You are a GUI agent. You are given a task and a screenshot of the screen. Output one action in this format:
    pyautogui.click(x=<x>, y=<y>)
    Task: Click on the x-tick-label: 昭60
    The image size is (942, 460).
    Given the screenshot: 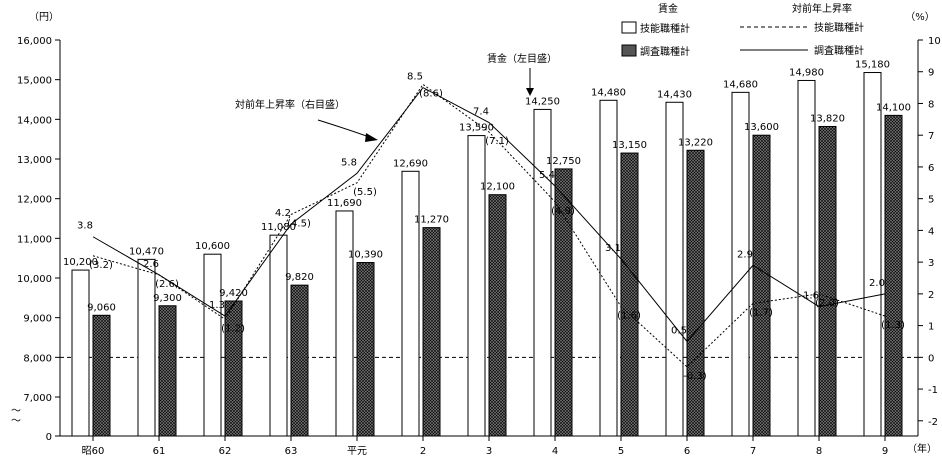 What is the action you would take?
    pyautogui.click(x=93, y=451)
    